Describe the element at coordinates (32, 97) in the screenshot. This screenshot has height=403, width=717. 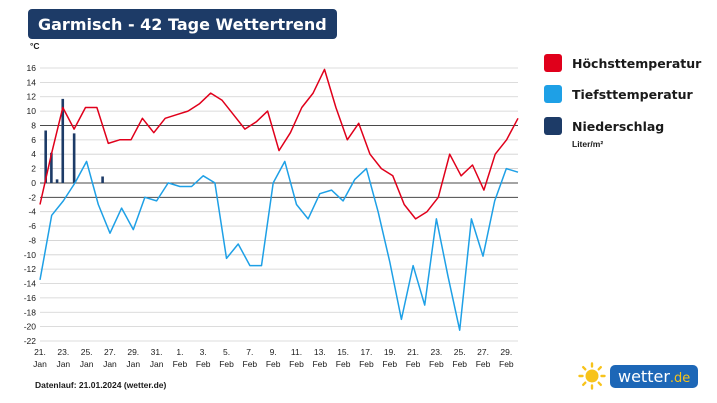
I see `y-tick-label: 12` at that location.